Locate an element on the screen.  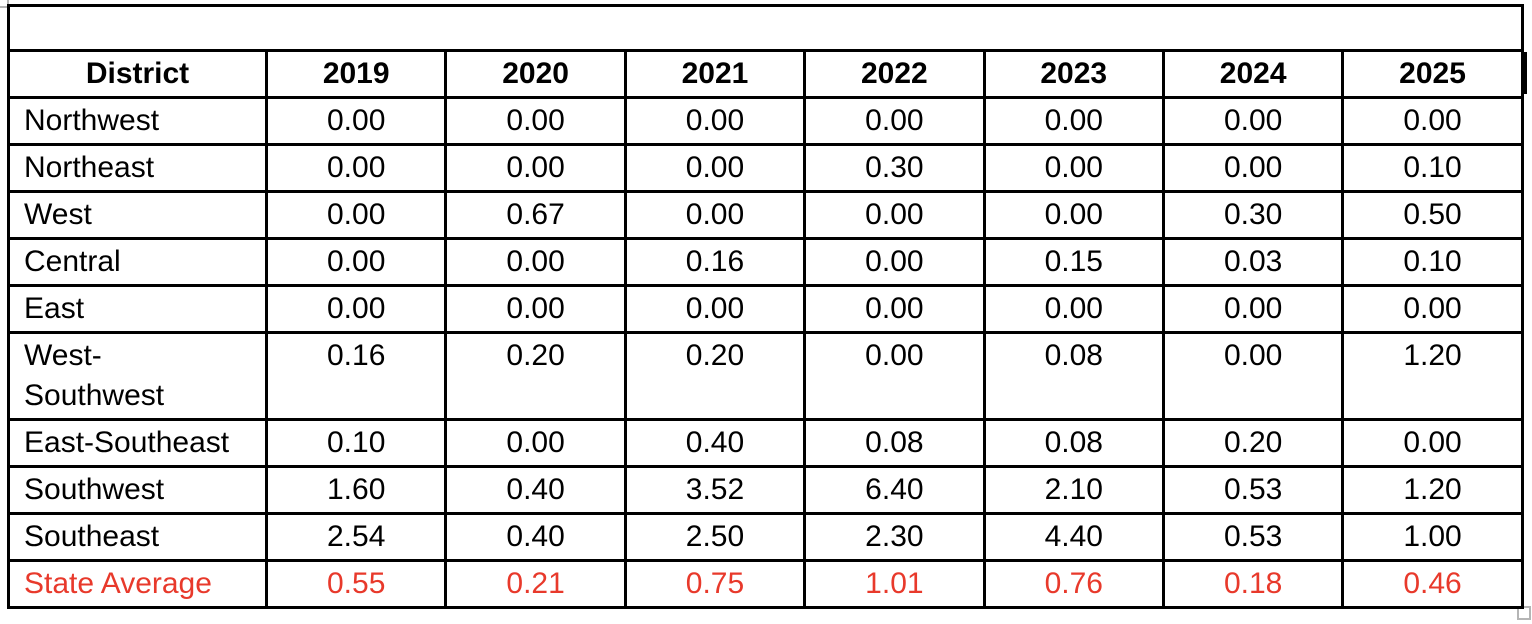
table-row is located at coordinates (765, 28).